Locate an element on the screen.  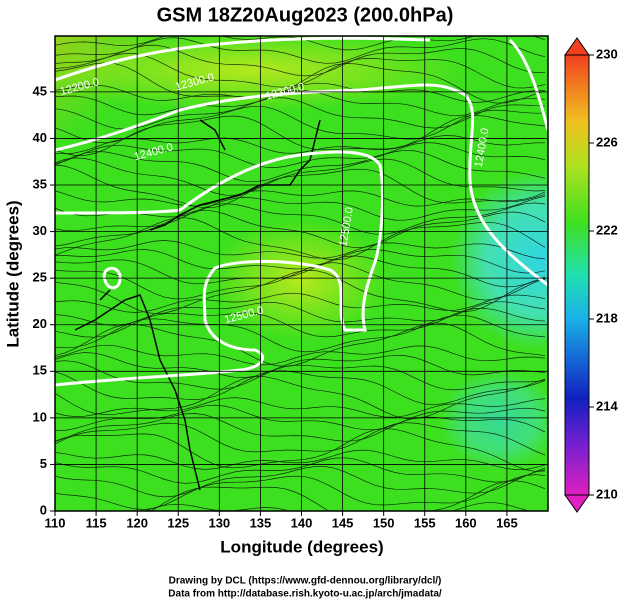
y-axis-label: Latitude (degrees) is located at coordinates (12, 273).